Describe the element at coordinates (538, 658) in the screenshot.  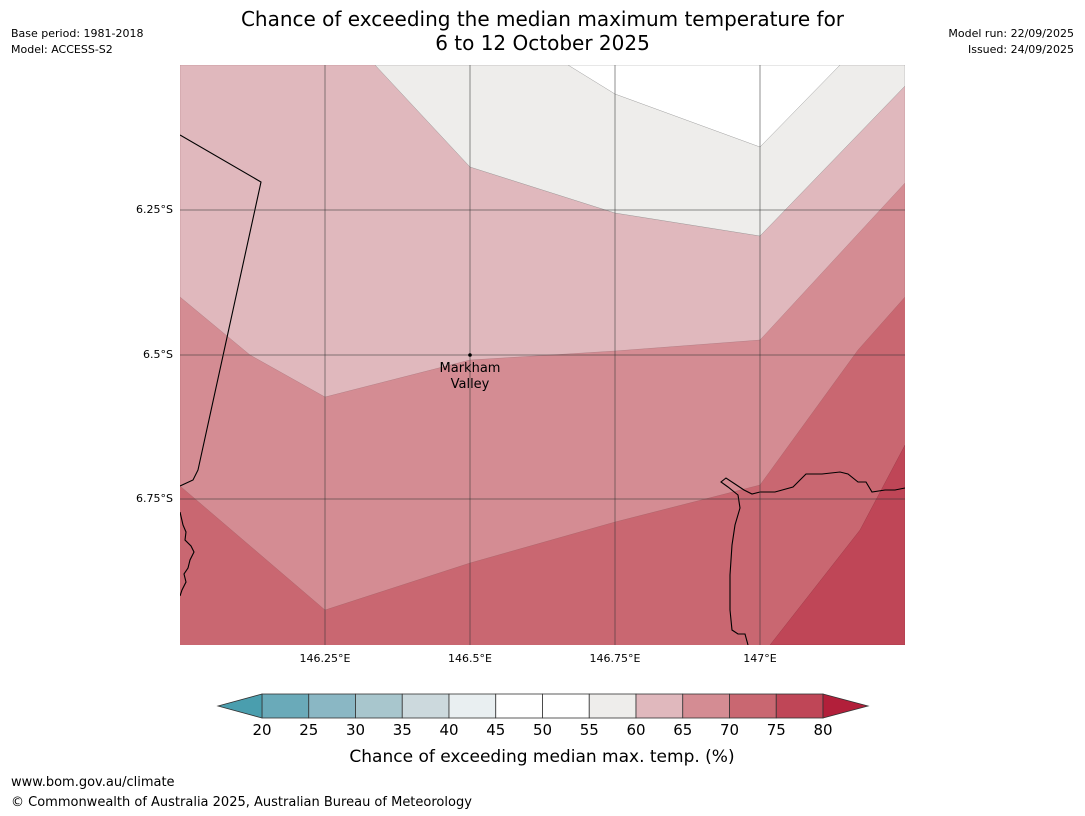
I see `longitude-labels: 146.25°E 146.5°E 146.75°E 147°E` at that location.